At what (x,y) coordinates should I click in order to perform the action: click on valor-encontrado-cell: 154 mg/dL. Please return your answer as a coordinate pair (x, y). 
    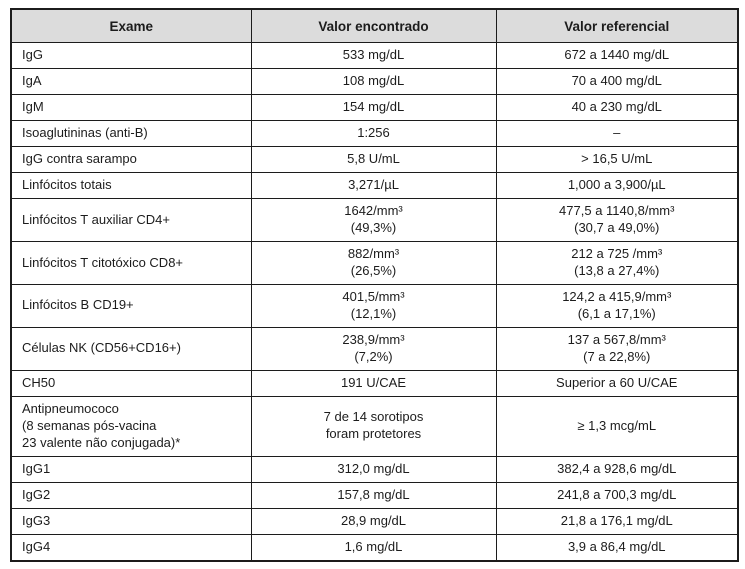
    Looking at the image, I should click on (373, 107).